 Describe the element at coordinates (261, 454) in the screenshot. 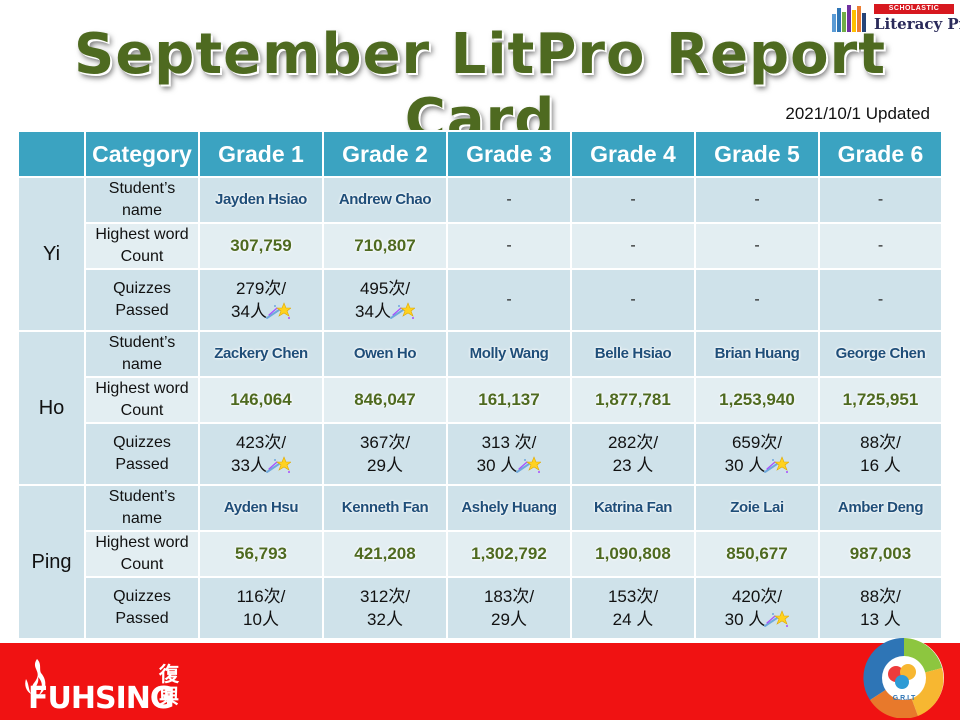

I see `quiz-cell: 423次/33人` at that location.